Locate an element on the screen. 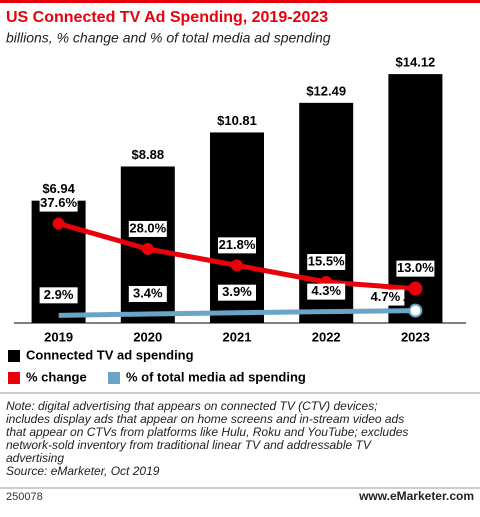  x-tick-label: 2022 is located at coordinates (326, 336).